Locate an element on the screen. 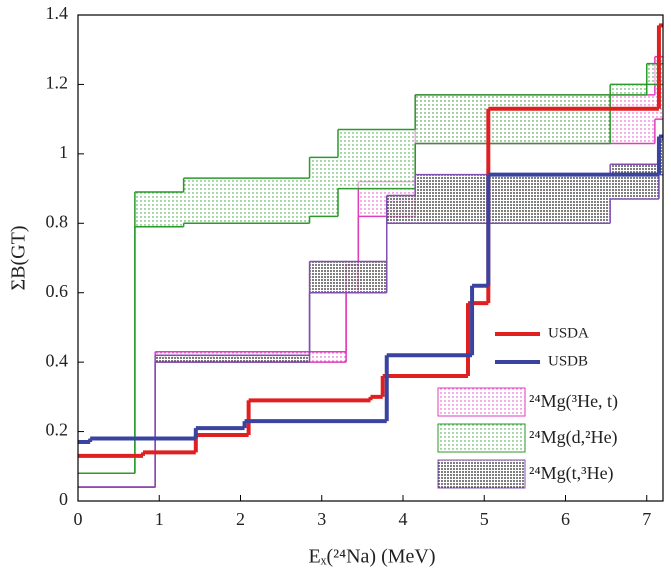  x-tick-label: 5 is located at coordinates (484, 519).